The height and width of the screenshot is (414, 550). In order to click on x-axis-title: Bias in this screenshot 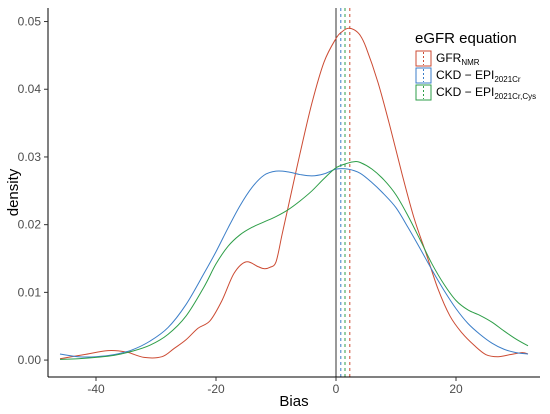, I will do `click(293, 401)`.